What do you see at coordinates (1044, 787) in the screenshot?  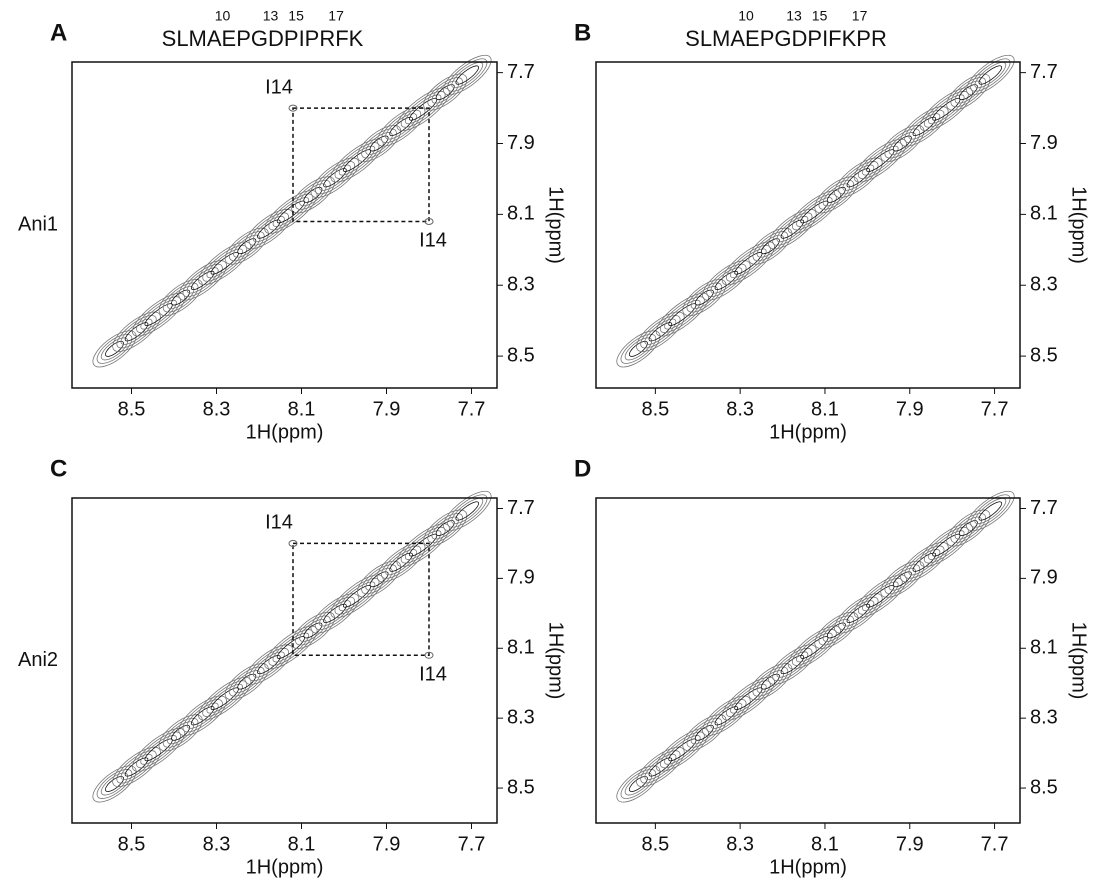 I see `y-tick-label: 8.5` at bounding box center [1044, 787].